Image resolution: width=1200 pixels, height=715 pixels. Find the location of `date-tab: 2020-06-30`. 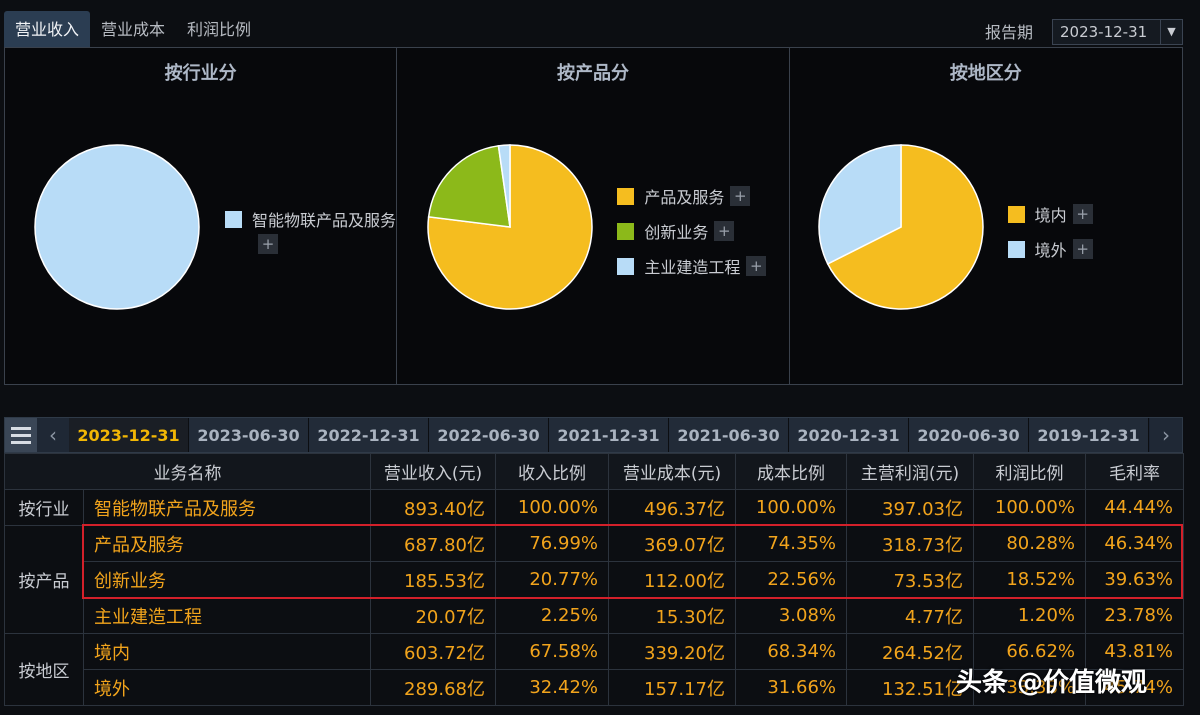

date-tab: 2020-06-30 is located at coordinates (969, 435).